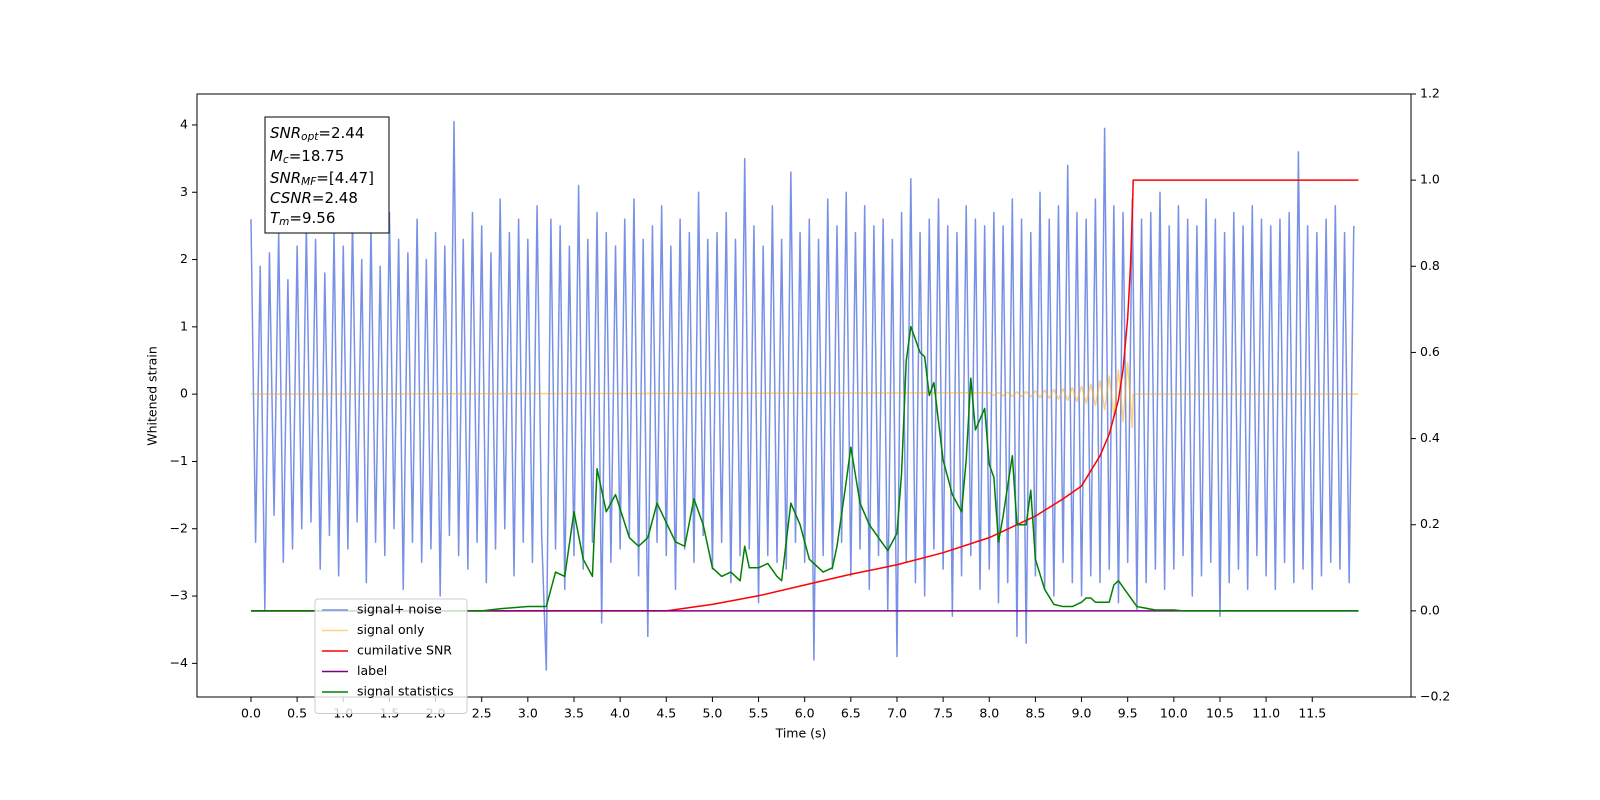  I want to click on x-tick-label: 0.0, so click(251, 713).